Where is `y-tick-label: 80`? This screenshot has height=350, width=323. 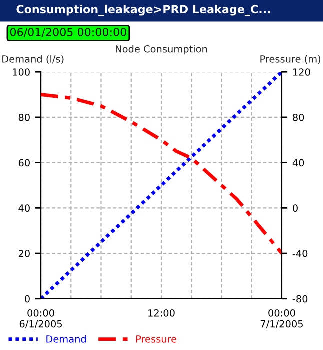
y-tick-label: 80 is located at coordinates (24, 118).